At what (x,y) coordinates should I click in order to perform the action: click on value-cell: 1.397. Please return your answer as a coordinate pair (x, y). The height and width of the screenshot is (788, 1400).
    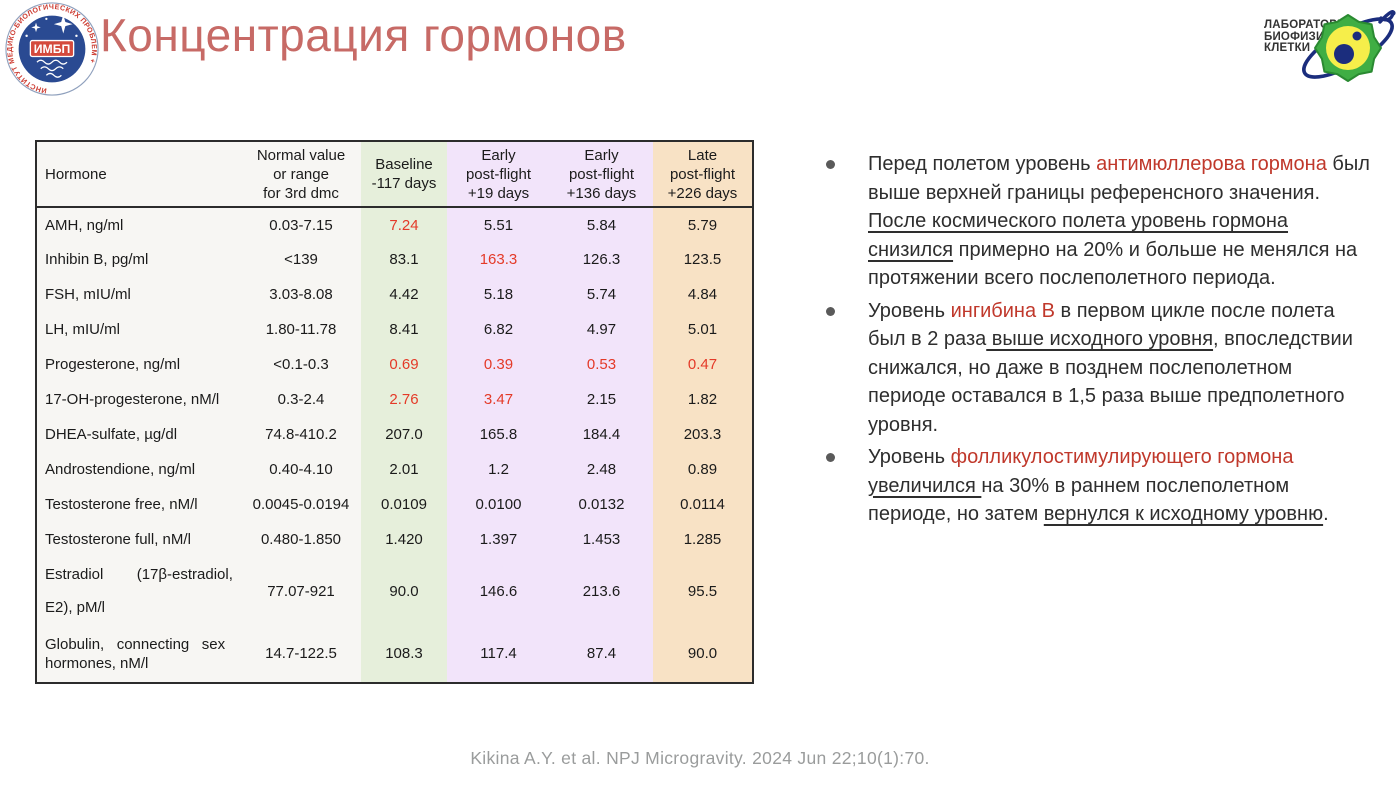
    Looking at the image, I should click on (498, 539).